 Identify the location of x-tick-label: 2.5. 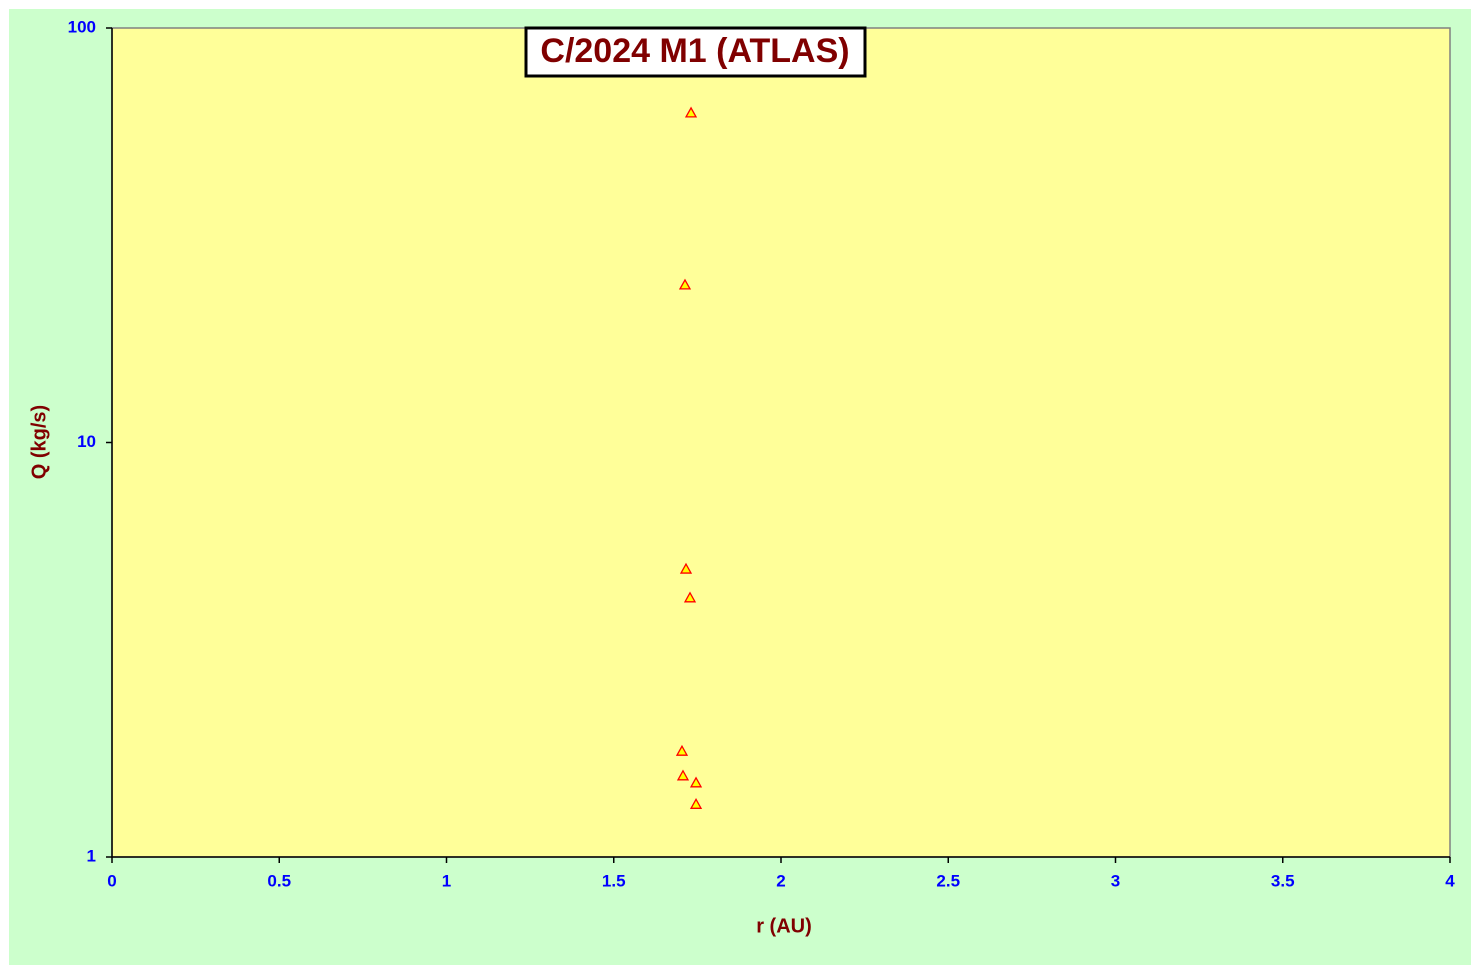
(948, 880).